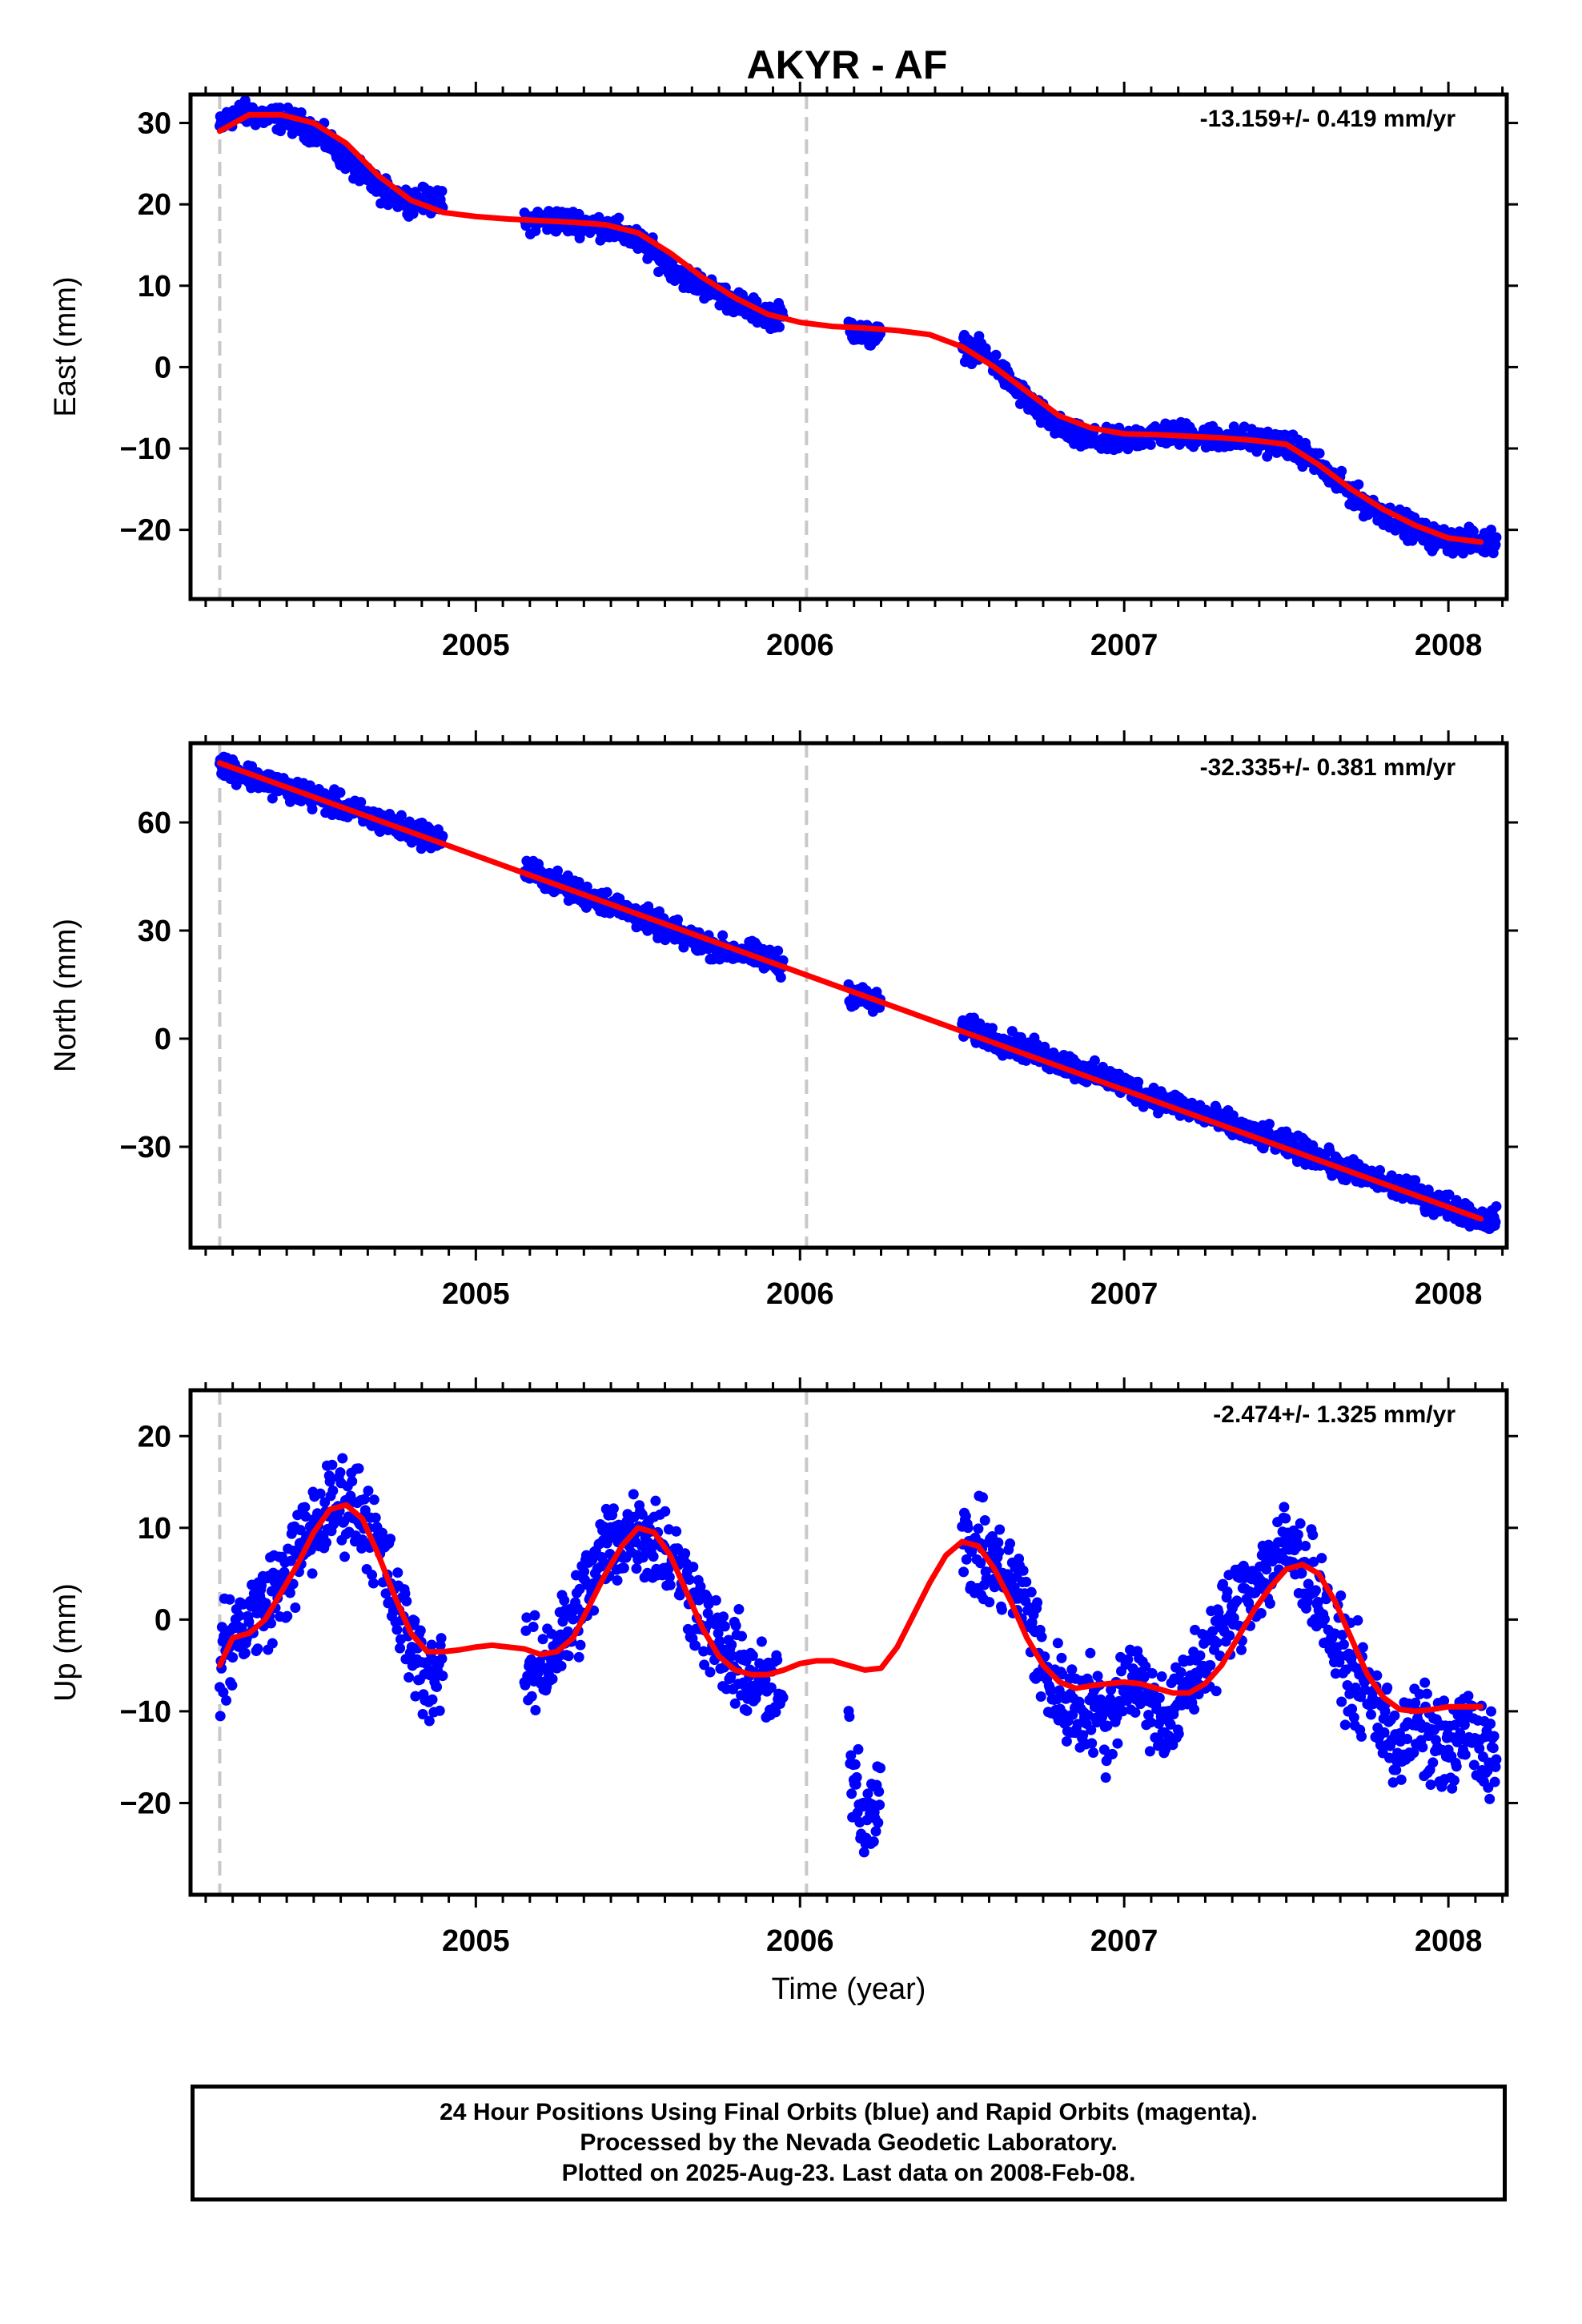  Describe the element at coordinates (65, 1642) in the screenshot. I see `up-ylabel: Up (mm)` at that location.